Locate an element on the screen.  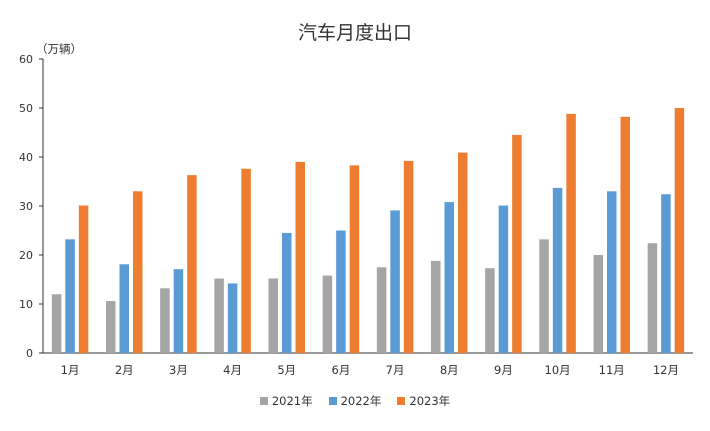
y-unit-label: （万辆） is located at coordinates (59, 49).